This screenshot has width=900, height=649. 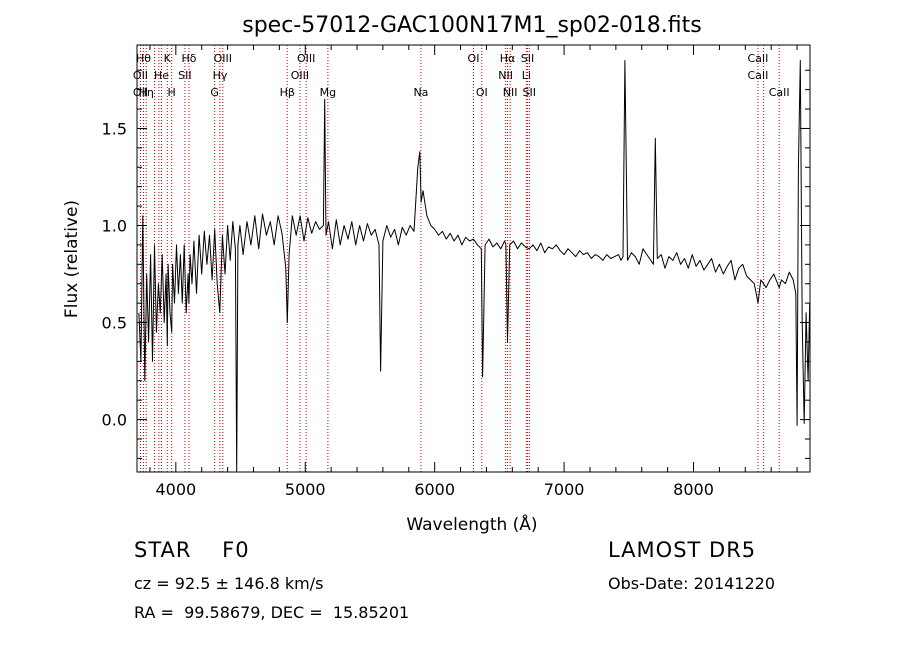 I want to click on line-label-0: Hθ, so click(x=143, y=58).